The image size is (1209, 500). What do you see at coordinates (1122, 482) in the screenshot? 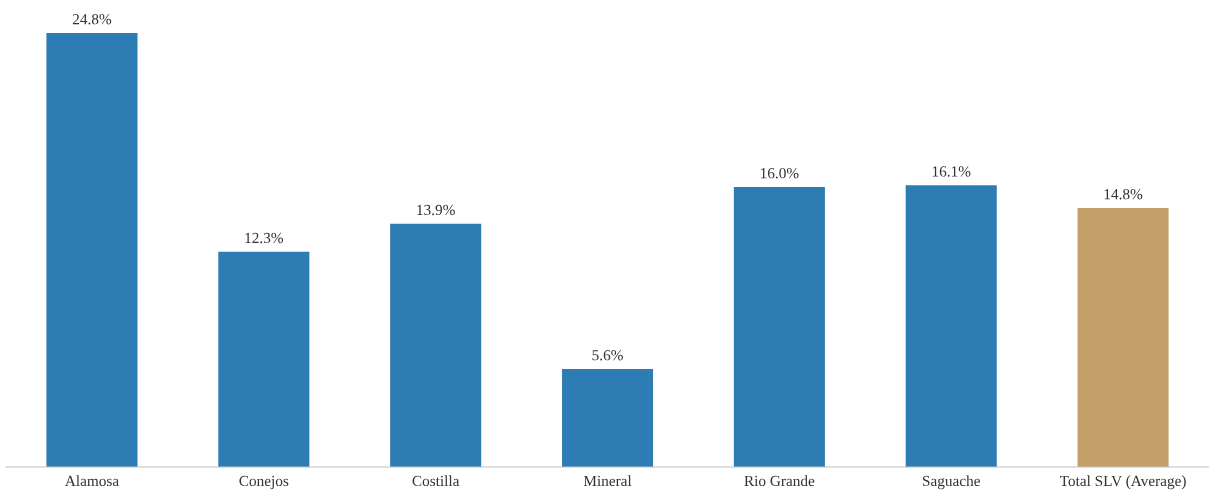
I see `x-tick-label: Total SLV (Average)` at bounding box center [1122, 482].